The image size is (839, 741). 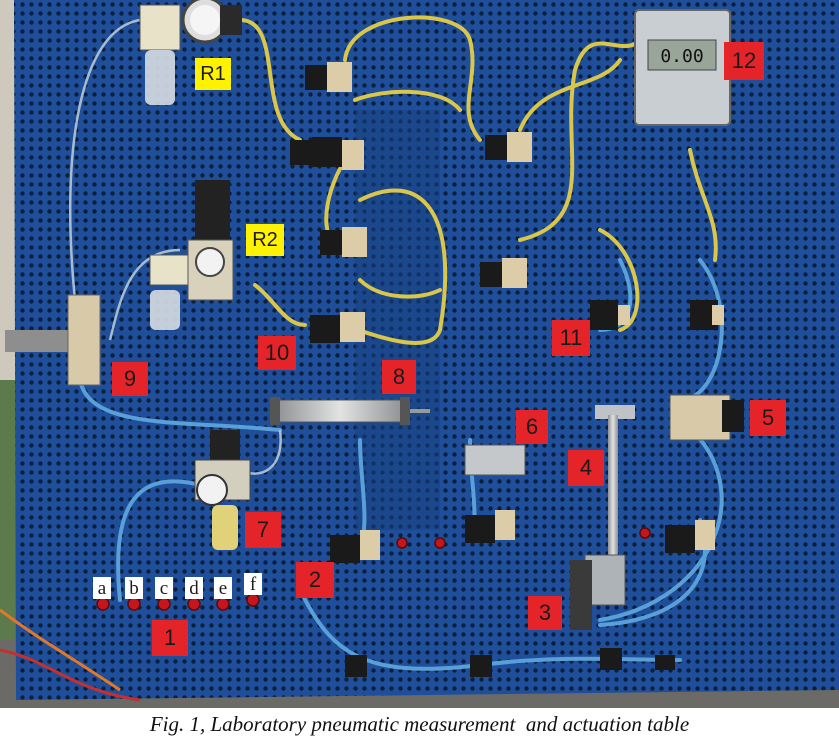 I want to click on display-readout: 0.00, so click(x=681, y=56).